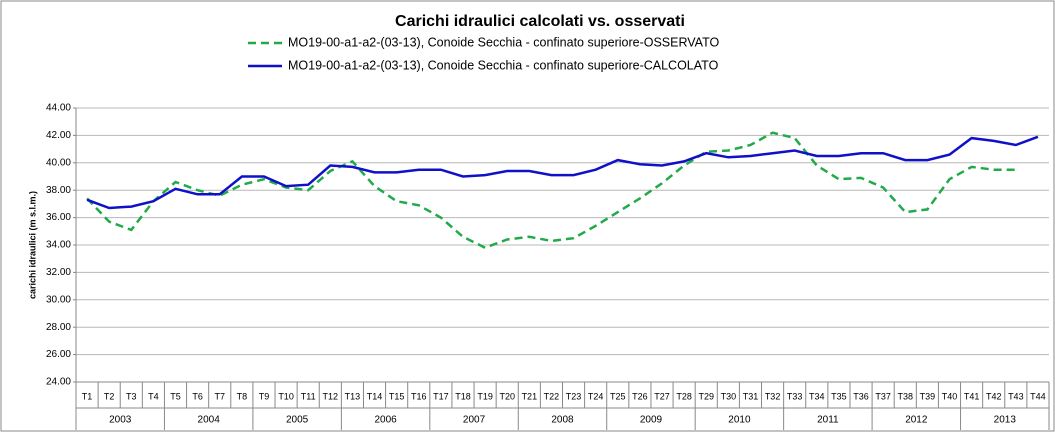  What do you see at coordinates (706, 396) in the screenshot?
I see `x-tick-label: T29` at bounding box center [706, 396].